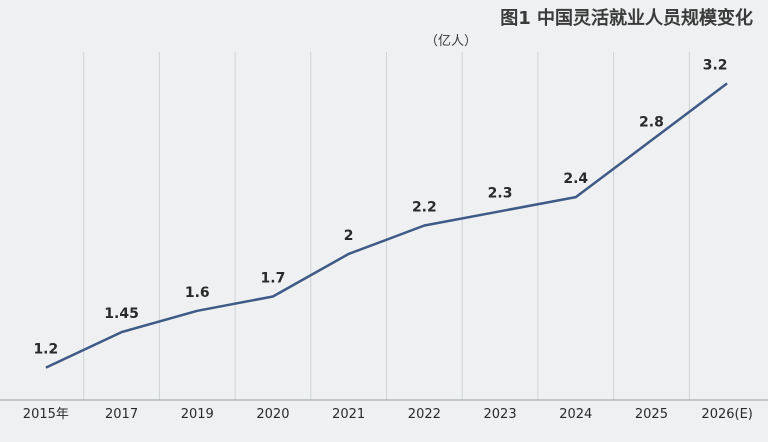 The height and width of the screenshot is (442, 768). What do you see at coordinates (424, 414) in the screenshot?
I see `x-tick-label: 2022` at bounding box center [424, 414].